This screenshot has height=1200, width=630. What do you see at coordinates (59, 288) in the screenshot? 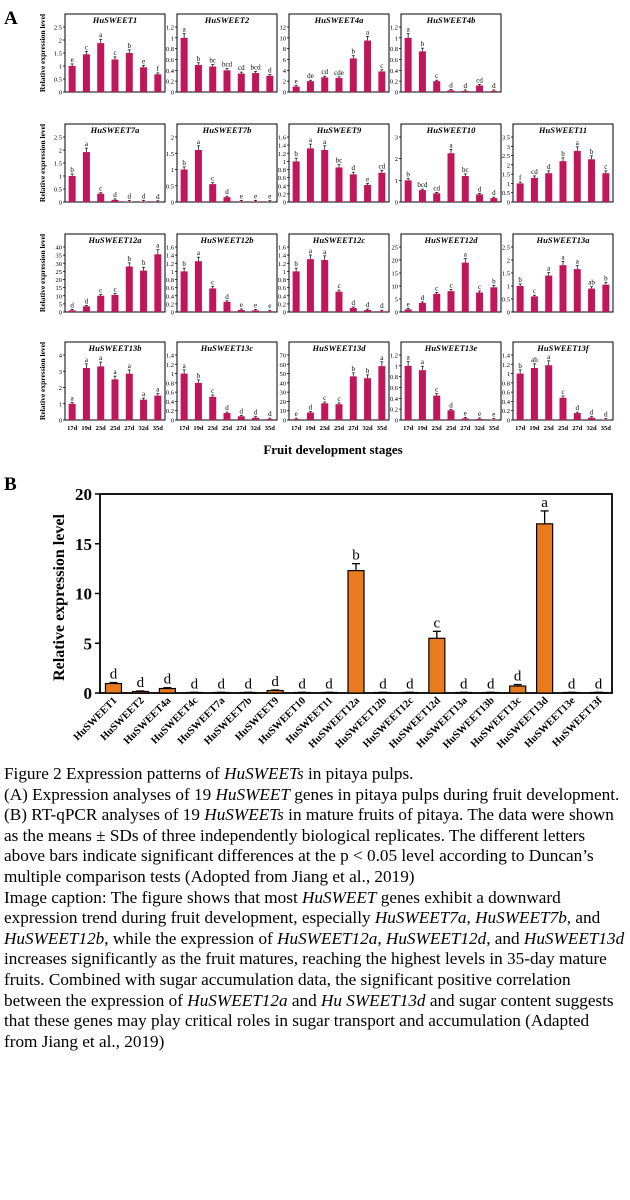
I see `y-tick-label: 15` at bounding box center [59, 288].